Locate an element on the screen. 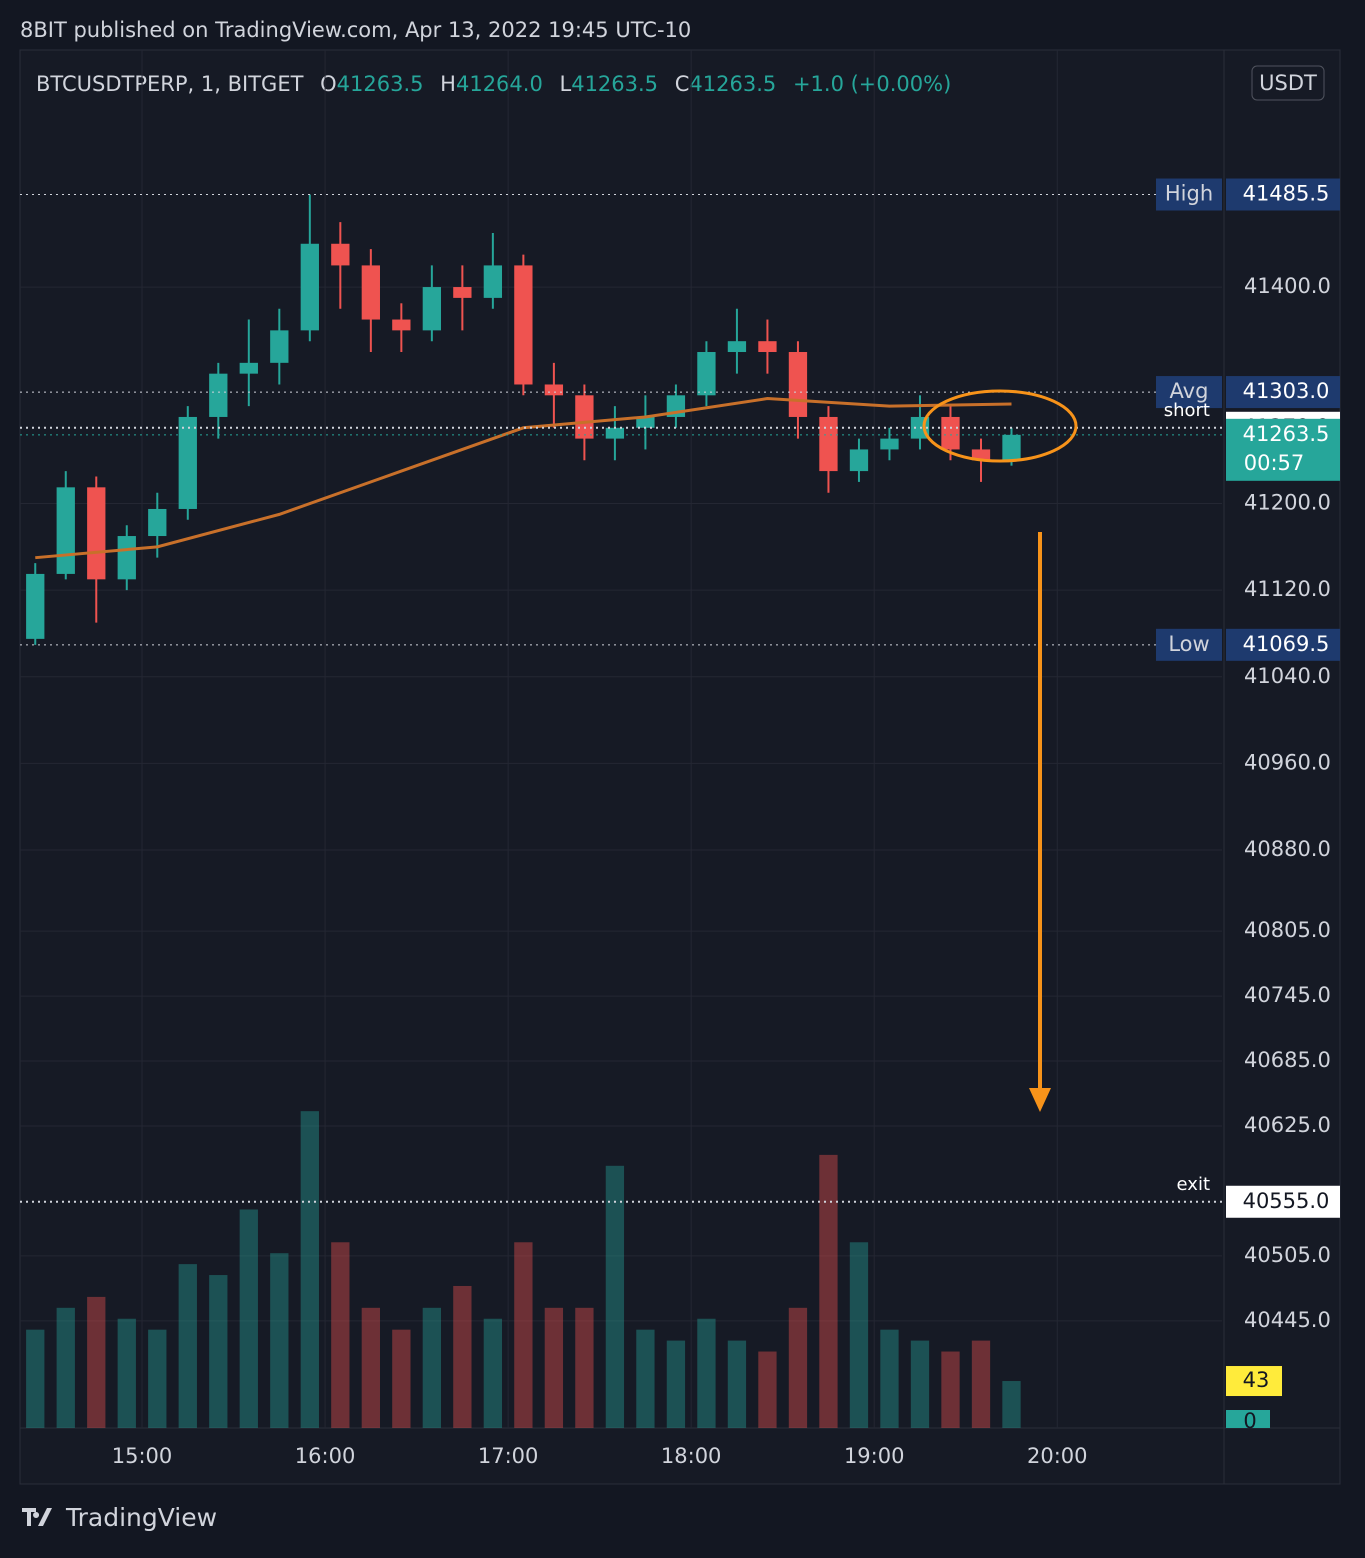 The image size is (1365, 1558). y-tick-label: 40745.0 is located at coordinates (1287, 995).